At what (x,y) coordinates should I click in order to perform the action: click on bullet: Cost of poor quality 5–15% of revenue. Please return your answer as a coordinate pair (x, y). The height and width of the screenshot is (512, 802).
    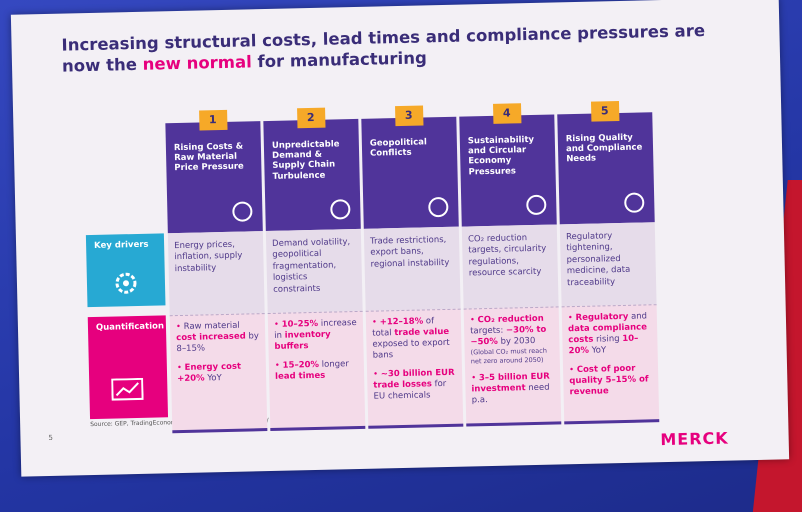
    Looking at the image, I should click on (611, 381).